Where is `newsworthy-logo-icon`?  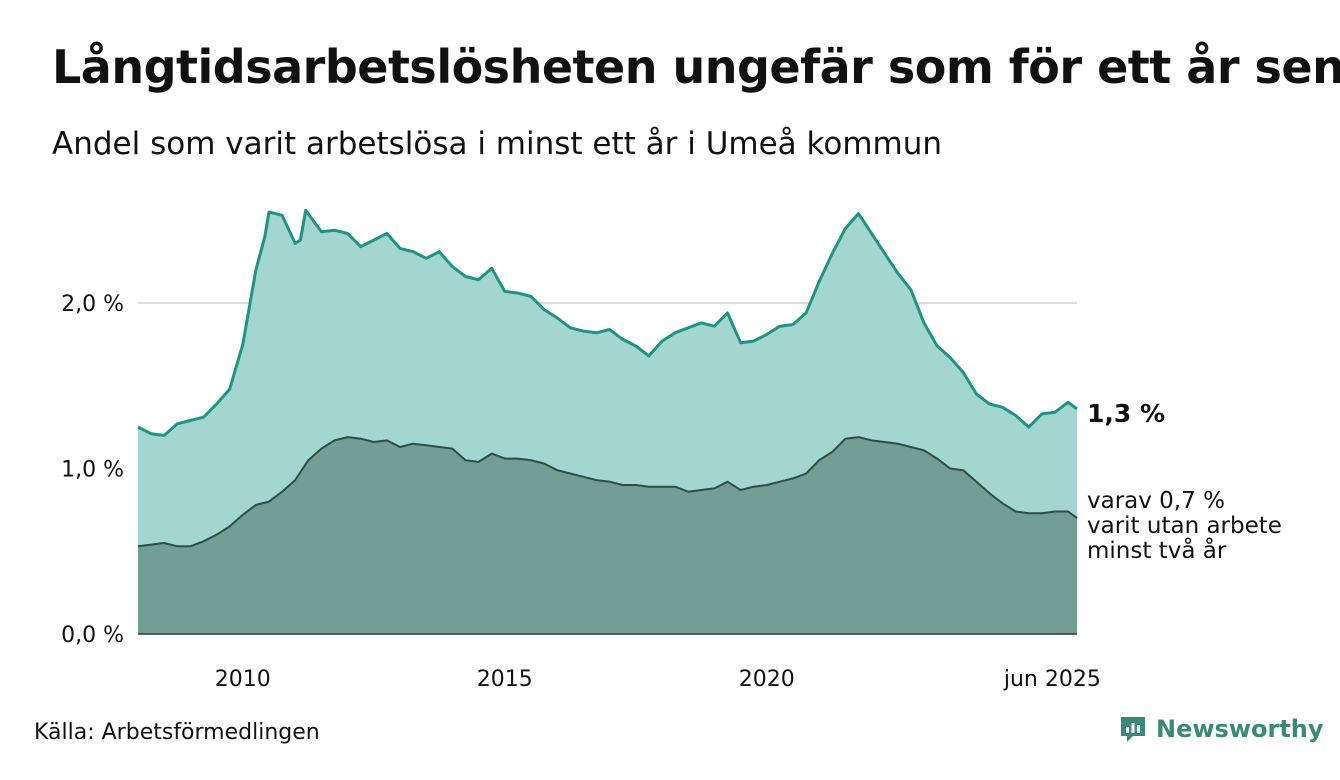
newsworthy-logo-icon is located at coordinates (1133, 729).